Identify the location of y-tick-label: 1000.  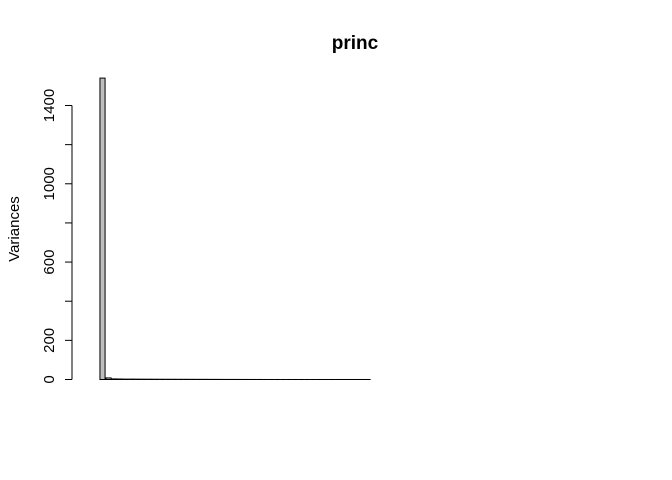
(49, 183).